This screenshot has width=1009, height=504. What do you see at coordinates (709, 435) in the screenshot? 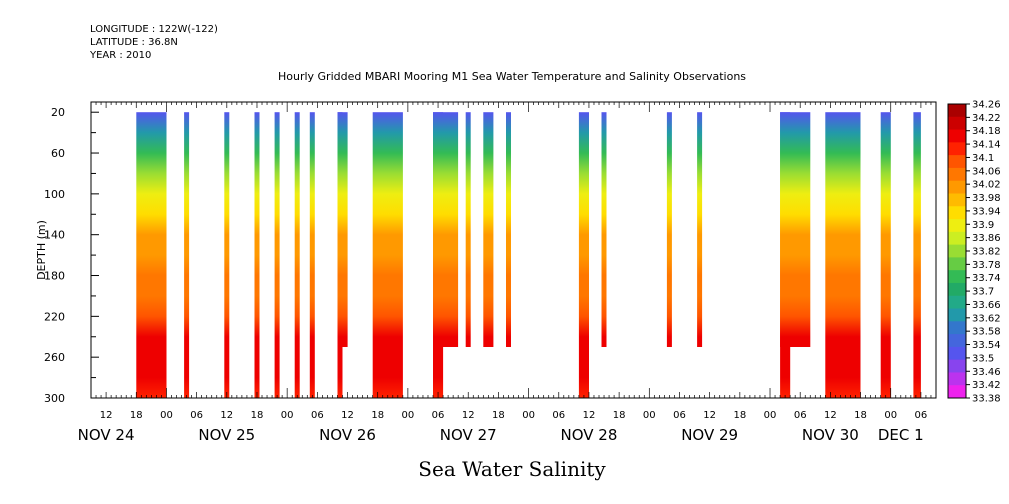
I see `x-day-label: NOV 29` at bounding box center [709, 435].